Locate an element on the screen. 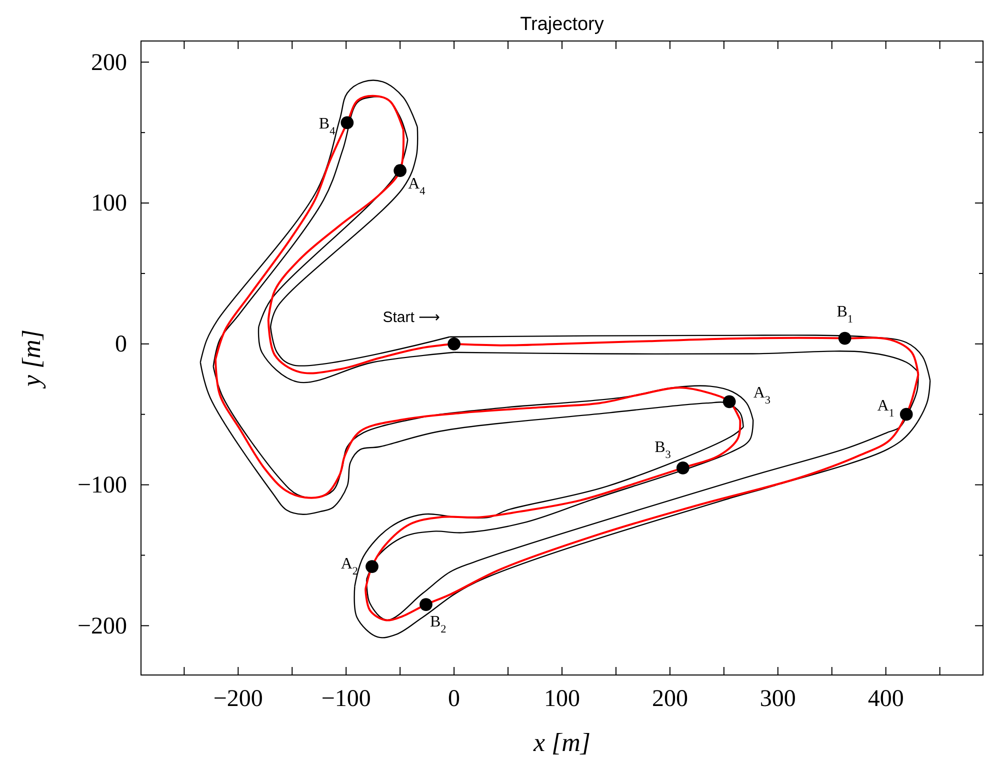  x-tick-label: −100 is located at coordinates (346, 699).